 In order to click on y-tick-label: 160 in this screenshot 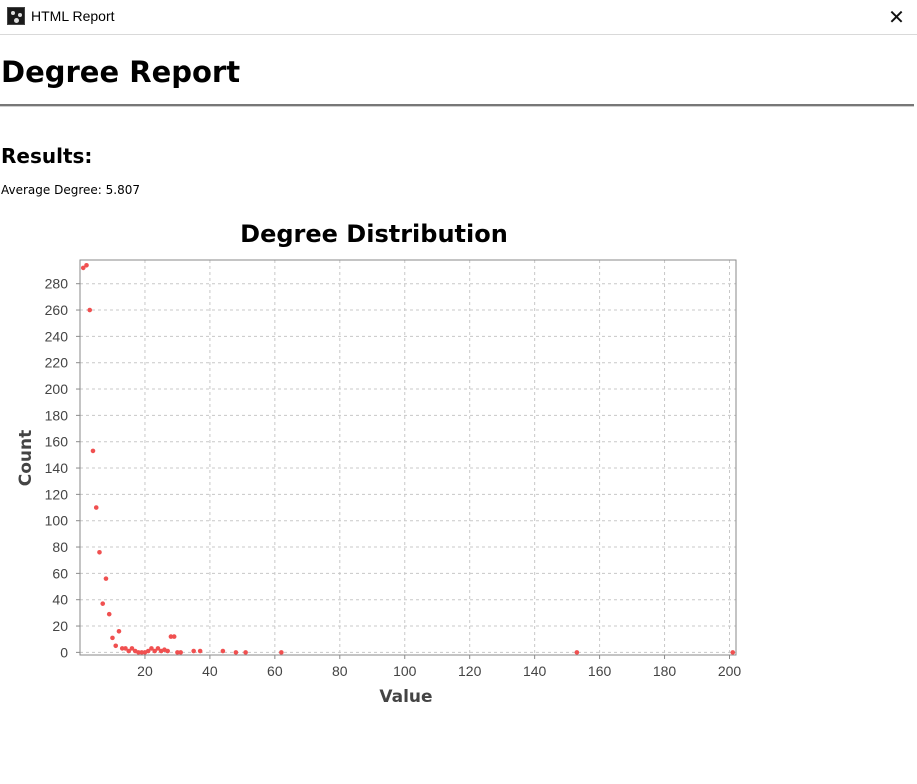, I will do `click(57, 442)`.